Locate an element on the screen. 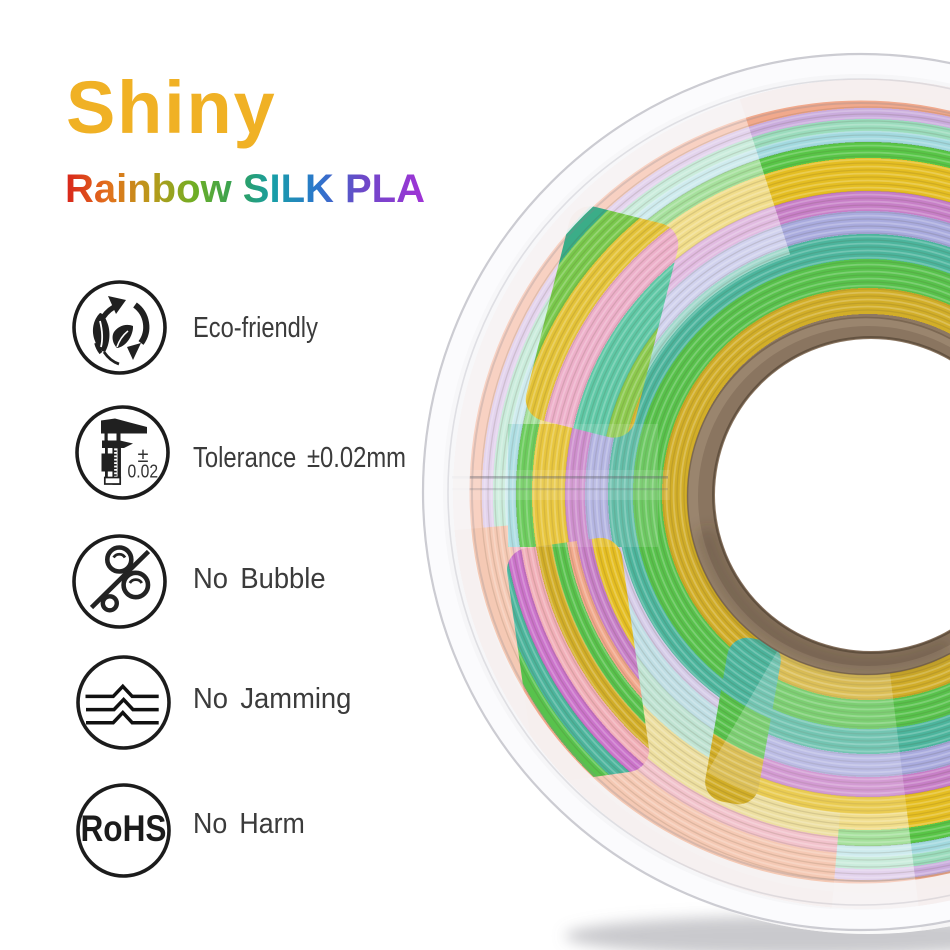 The height and width of the screenshot is (950, 950). svg-text: 0.02 is located at coordinates (143, 471).